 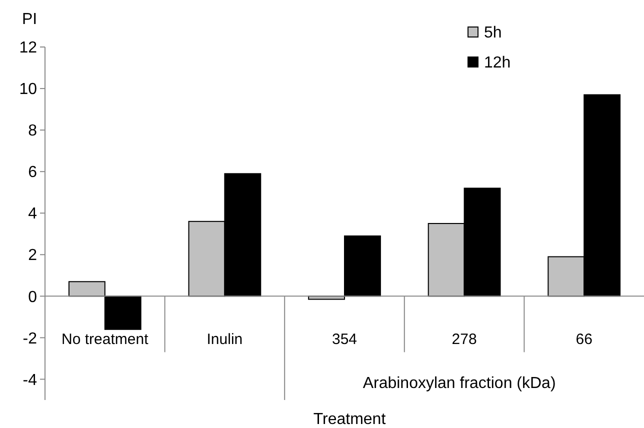 What do you see at coordinates (224, 339) in the screenshot?
I see `x-tick-label: Inulin` at bounding box center [224, 339].